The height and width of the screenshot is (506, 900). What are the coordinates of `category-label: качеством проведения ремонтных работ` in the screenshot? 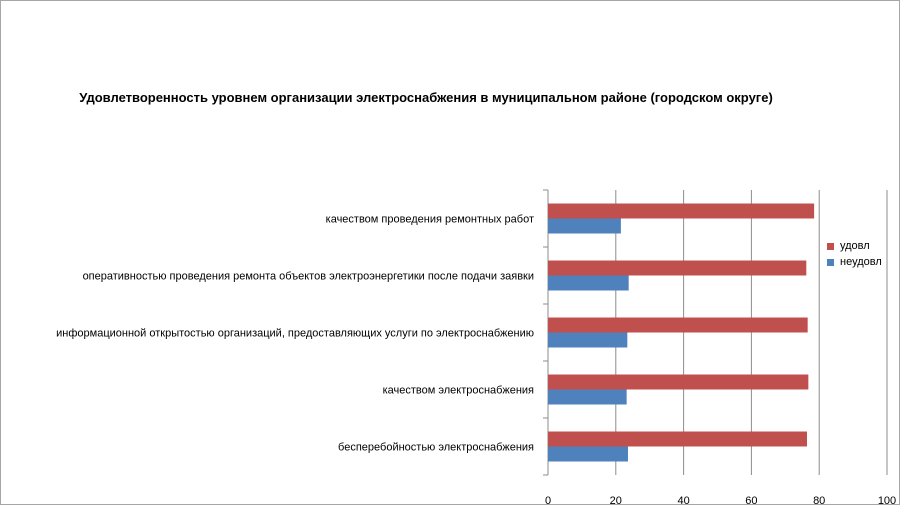 It's located at (430, 220).